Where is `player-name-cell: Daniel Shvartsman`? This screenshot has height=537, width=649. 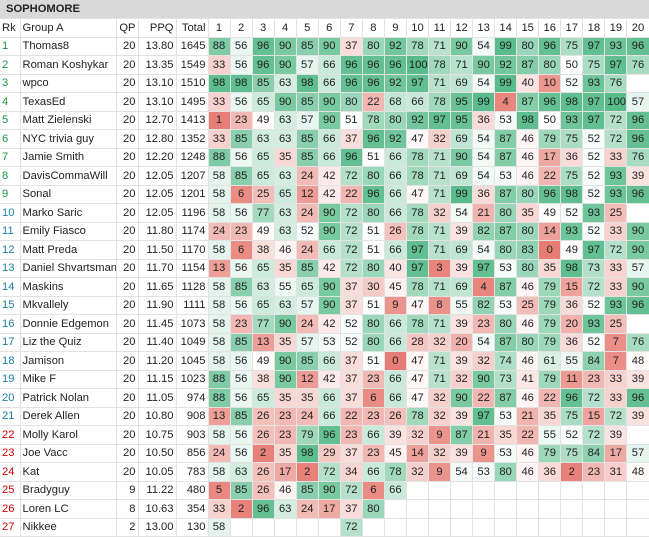 player-name-cell: Daniel Shvartsman is located at coordinates (68, 268).